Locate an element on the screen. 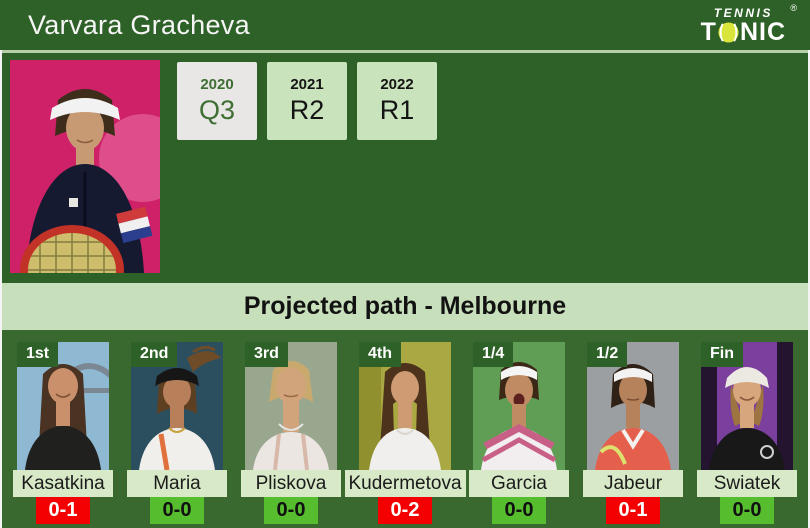 This screenshot has height=528, width=810. header: Varvara Gracheva TENNIS T NIC ® is located at coordinates (405, 25).